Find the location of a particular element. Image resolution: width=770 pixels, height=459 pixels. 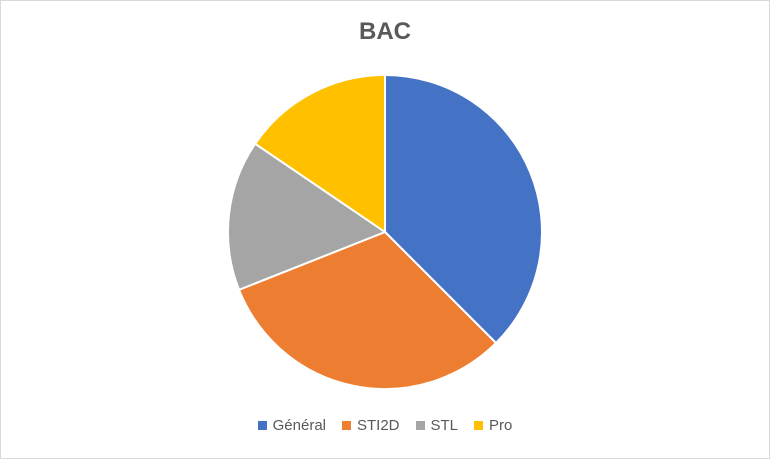

legend-item: STL is located at coordinates (437, 425).